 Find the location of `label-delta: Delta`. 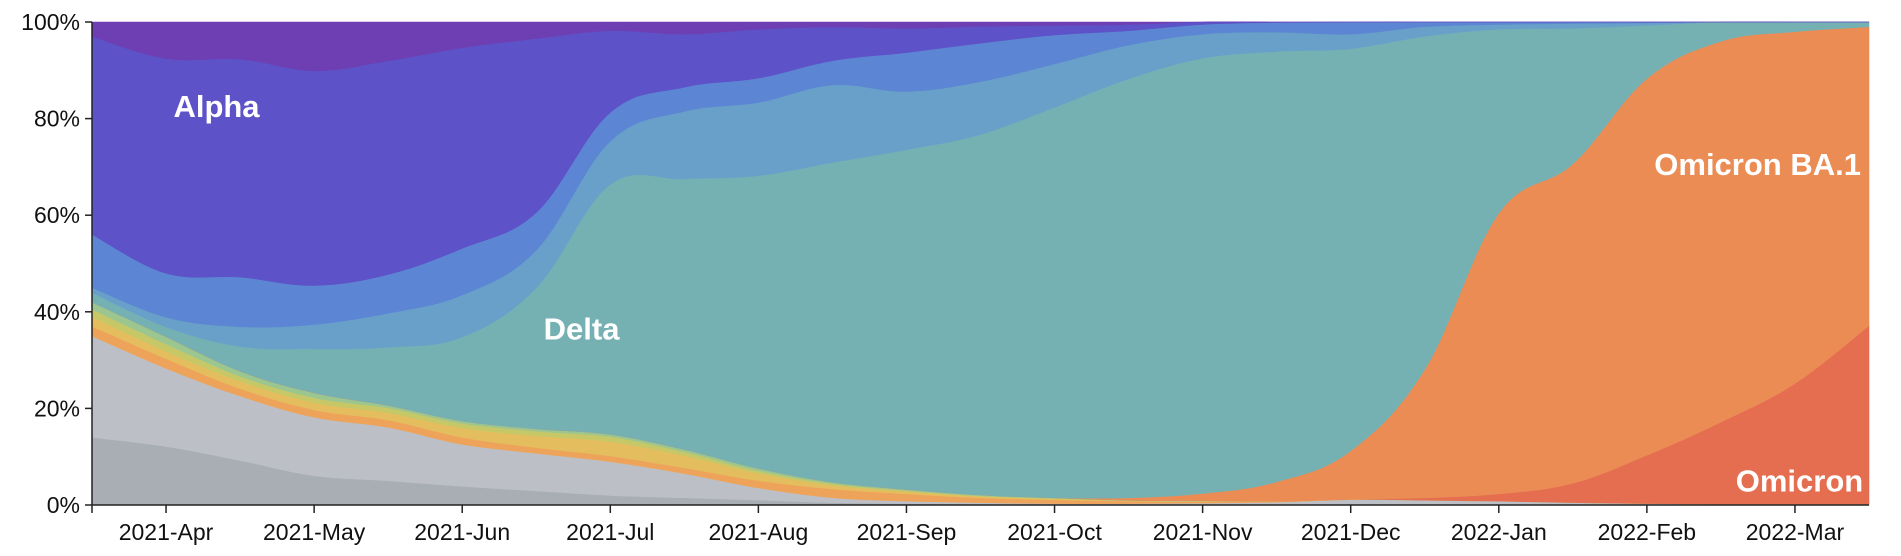

label-delta: Delta is located at coordinates (582, 328).